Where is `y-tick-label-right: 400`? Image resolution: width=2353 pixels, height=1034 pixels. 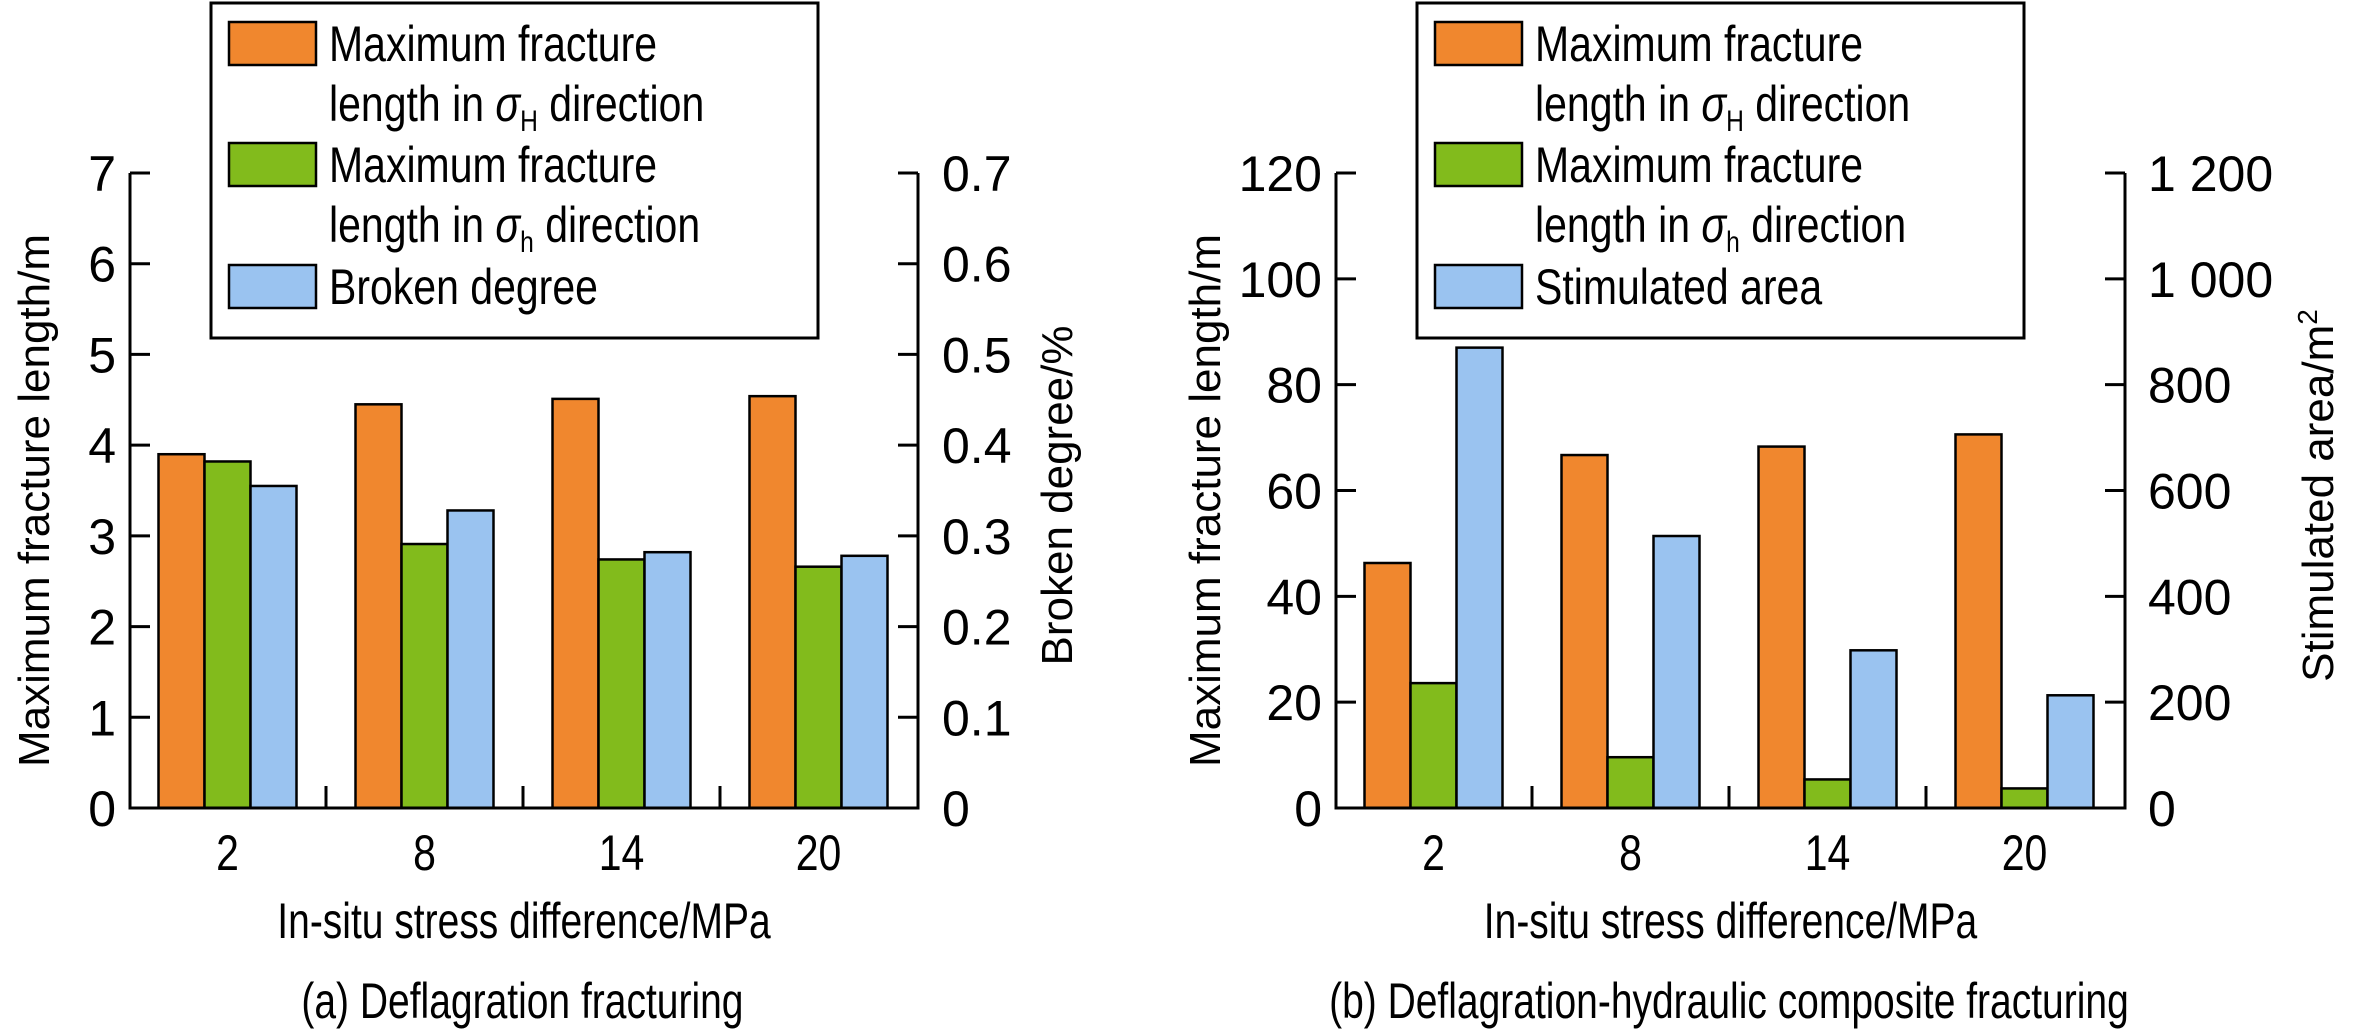
y-tick-label-right: 400 is located at coordinates (2189, 597).